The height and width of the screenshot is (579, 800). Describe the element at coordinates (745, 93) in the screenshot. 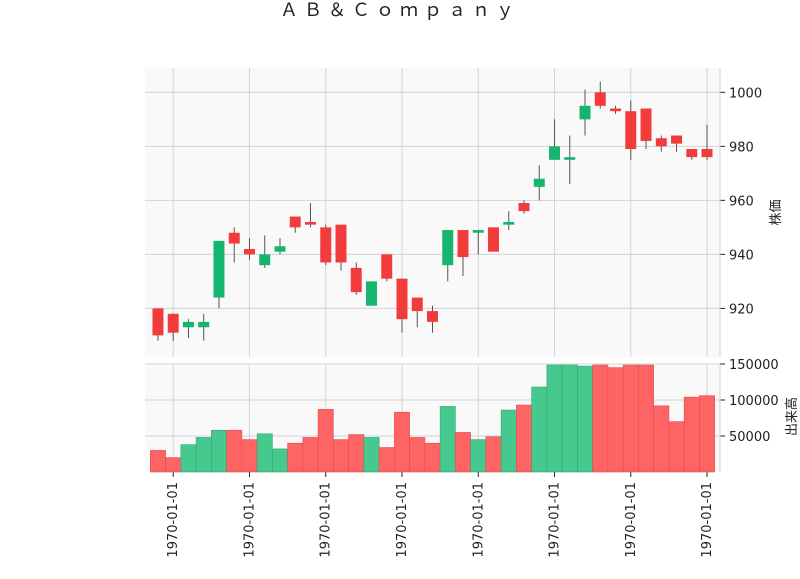

I see `price-tick-label: 1000` at that location.